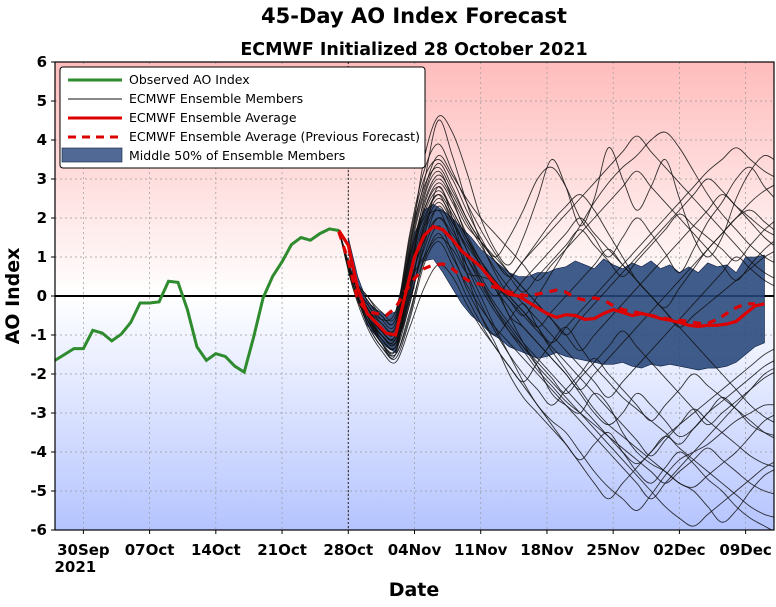 This screenshot has width=776, height=607. I want to click on y-tick-label: -2, so click(38, 374).